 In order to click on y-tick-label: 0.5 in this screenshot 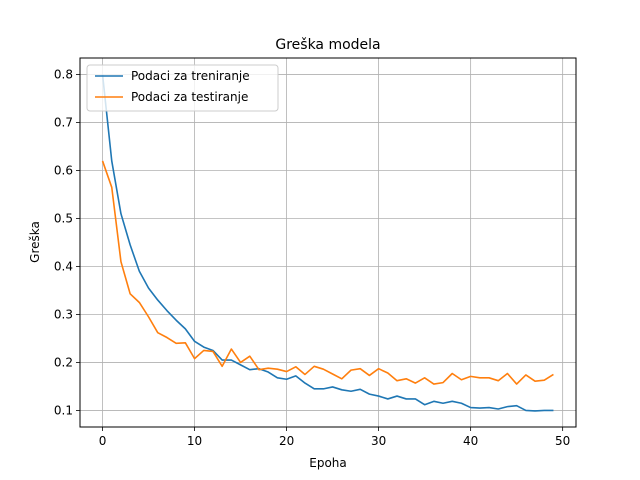, I will do `click(63, 219)`.